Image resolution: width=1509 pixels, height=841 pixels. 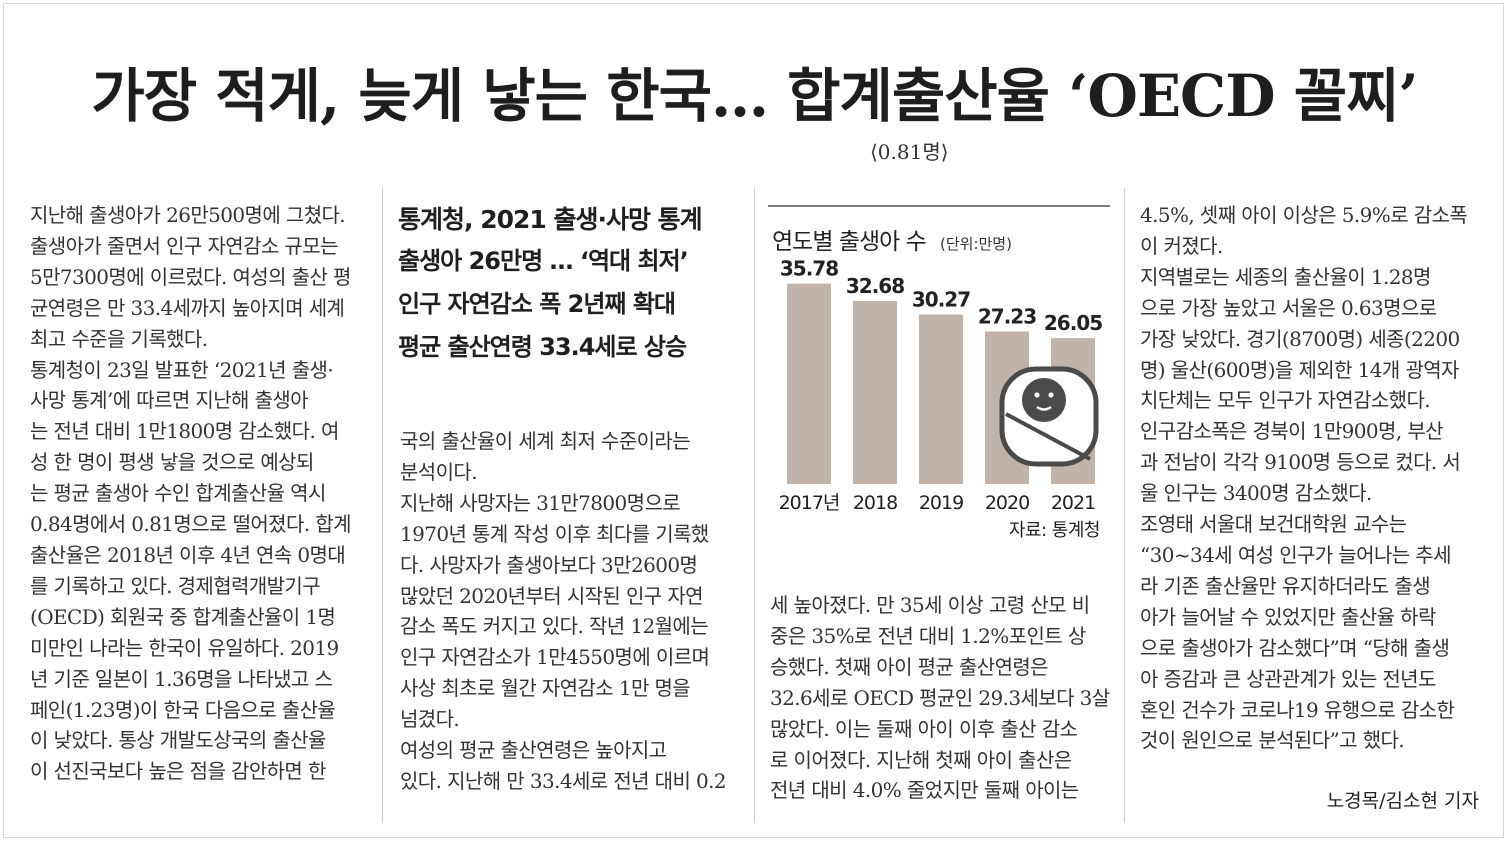 I want to click on text-line: 과 전남이 각각 9100명 등으로 컸다. 서, so click(x=1300, y=462).